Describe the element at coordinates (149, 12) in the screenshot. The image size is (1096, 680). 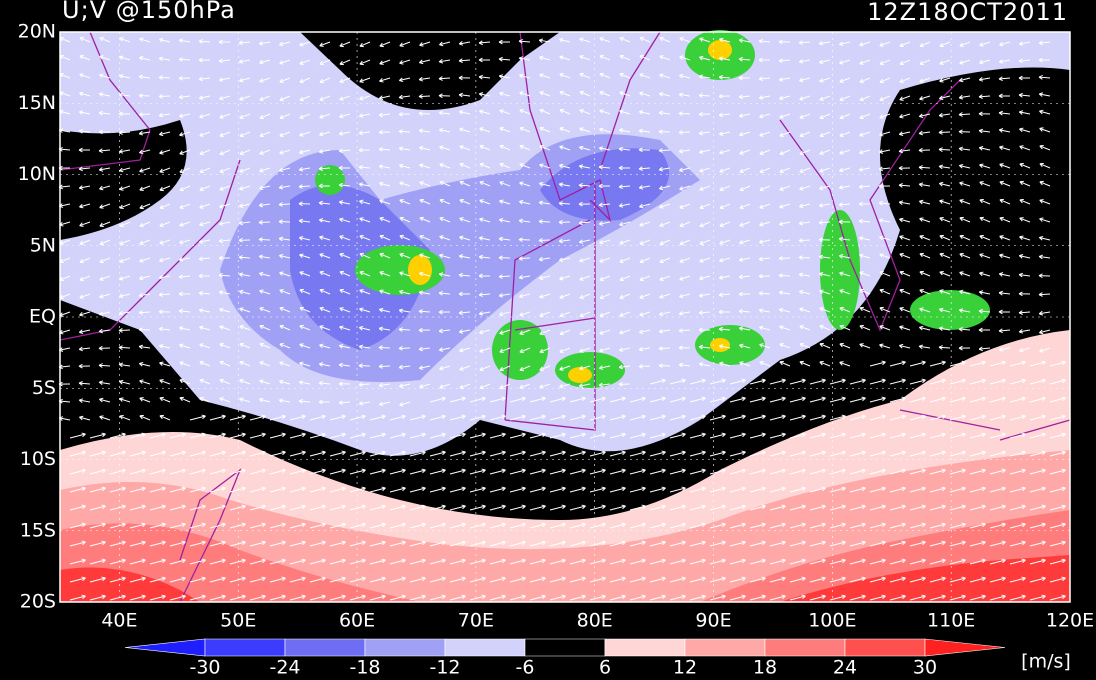
I see `title: U;V @150hPa` at that location.